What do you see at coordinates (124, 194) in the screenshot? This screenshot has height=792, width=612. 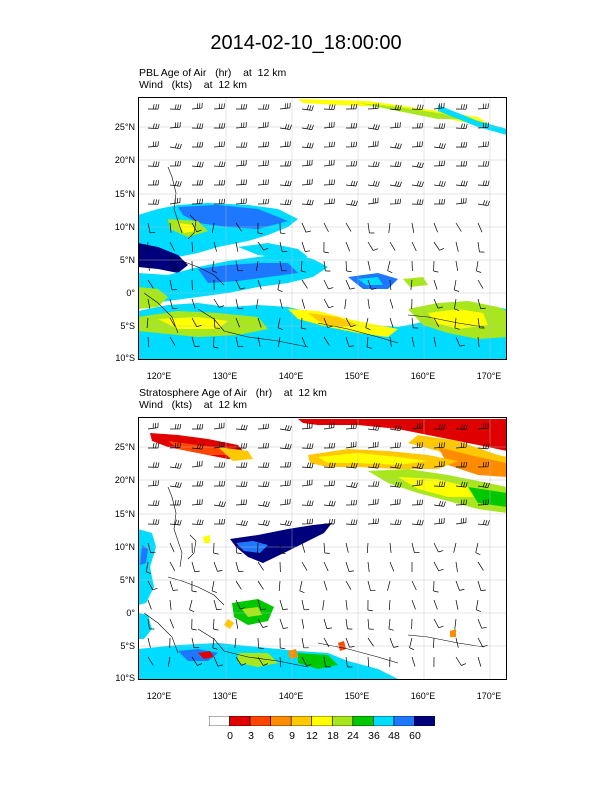 I see `p1-lat-15n: 15°N` at bounding box center [124, 194].